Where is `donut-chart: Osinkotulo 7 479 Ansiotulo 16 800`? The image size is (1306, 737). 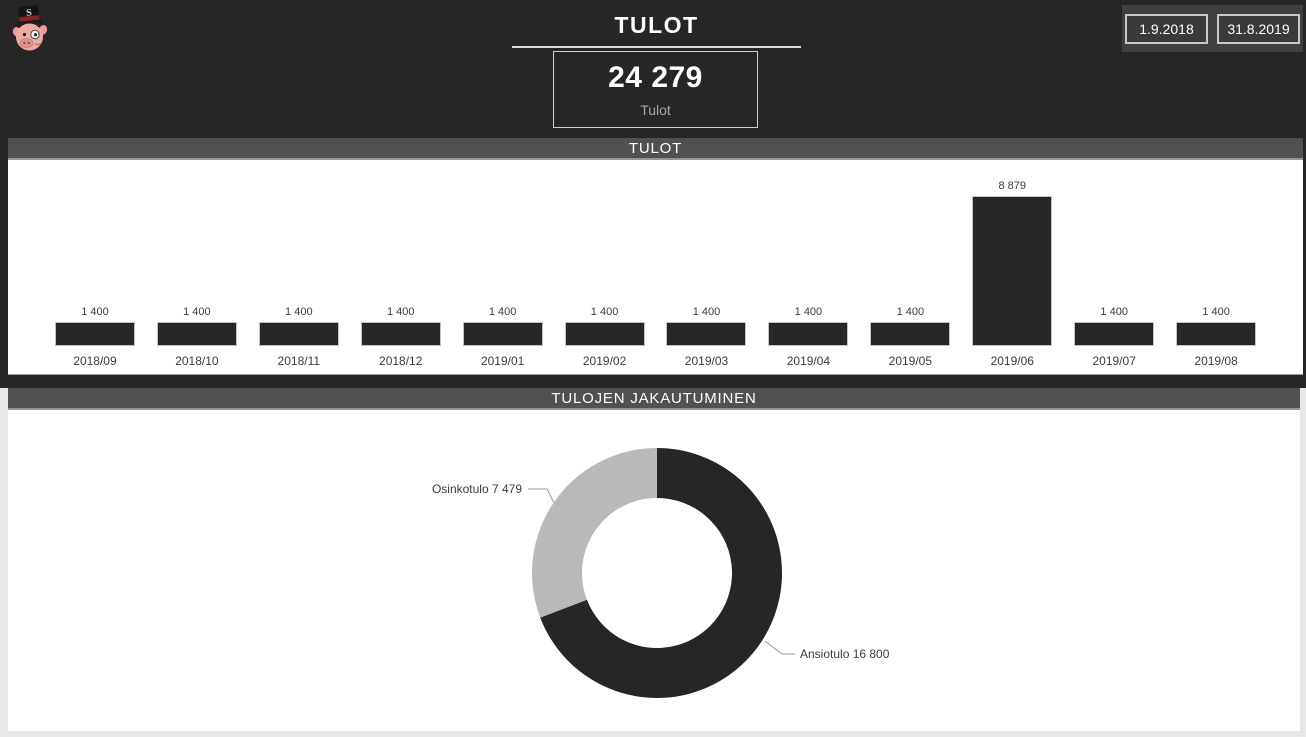
donut-chart: Osinkotulo 7 479 Ansiotulo 16 800 is located at coordinates (661, 573).